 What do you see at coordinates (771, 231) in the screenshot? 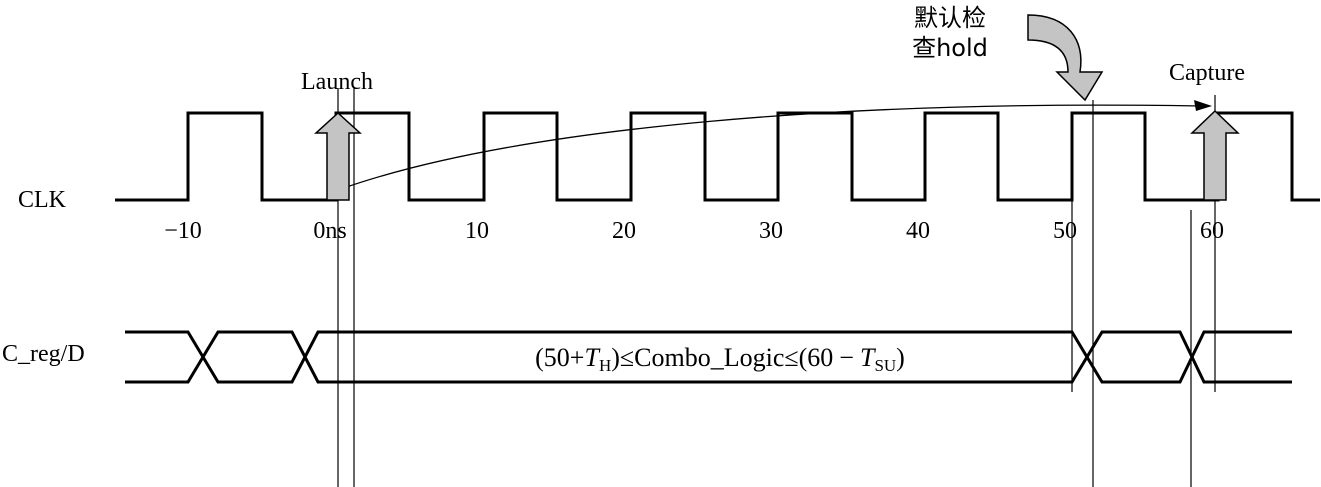
I see `time-tick-label: 30` at bounding box center [771, 231].